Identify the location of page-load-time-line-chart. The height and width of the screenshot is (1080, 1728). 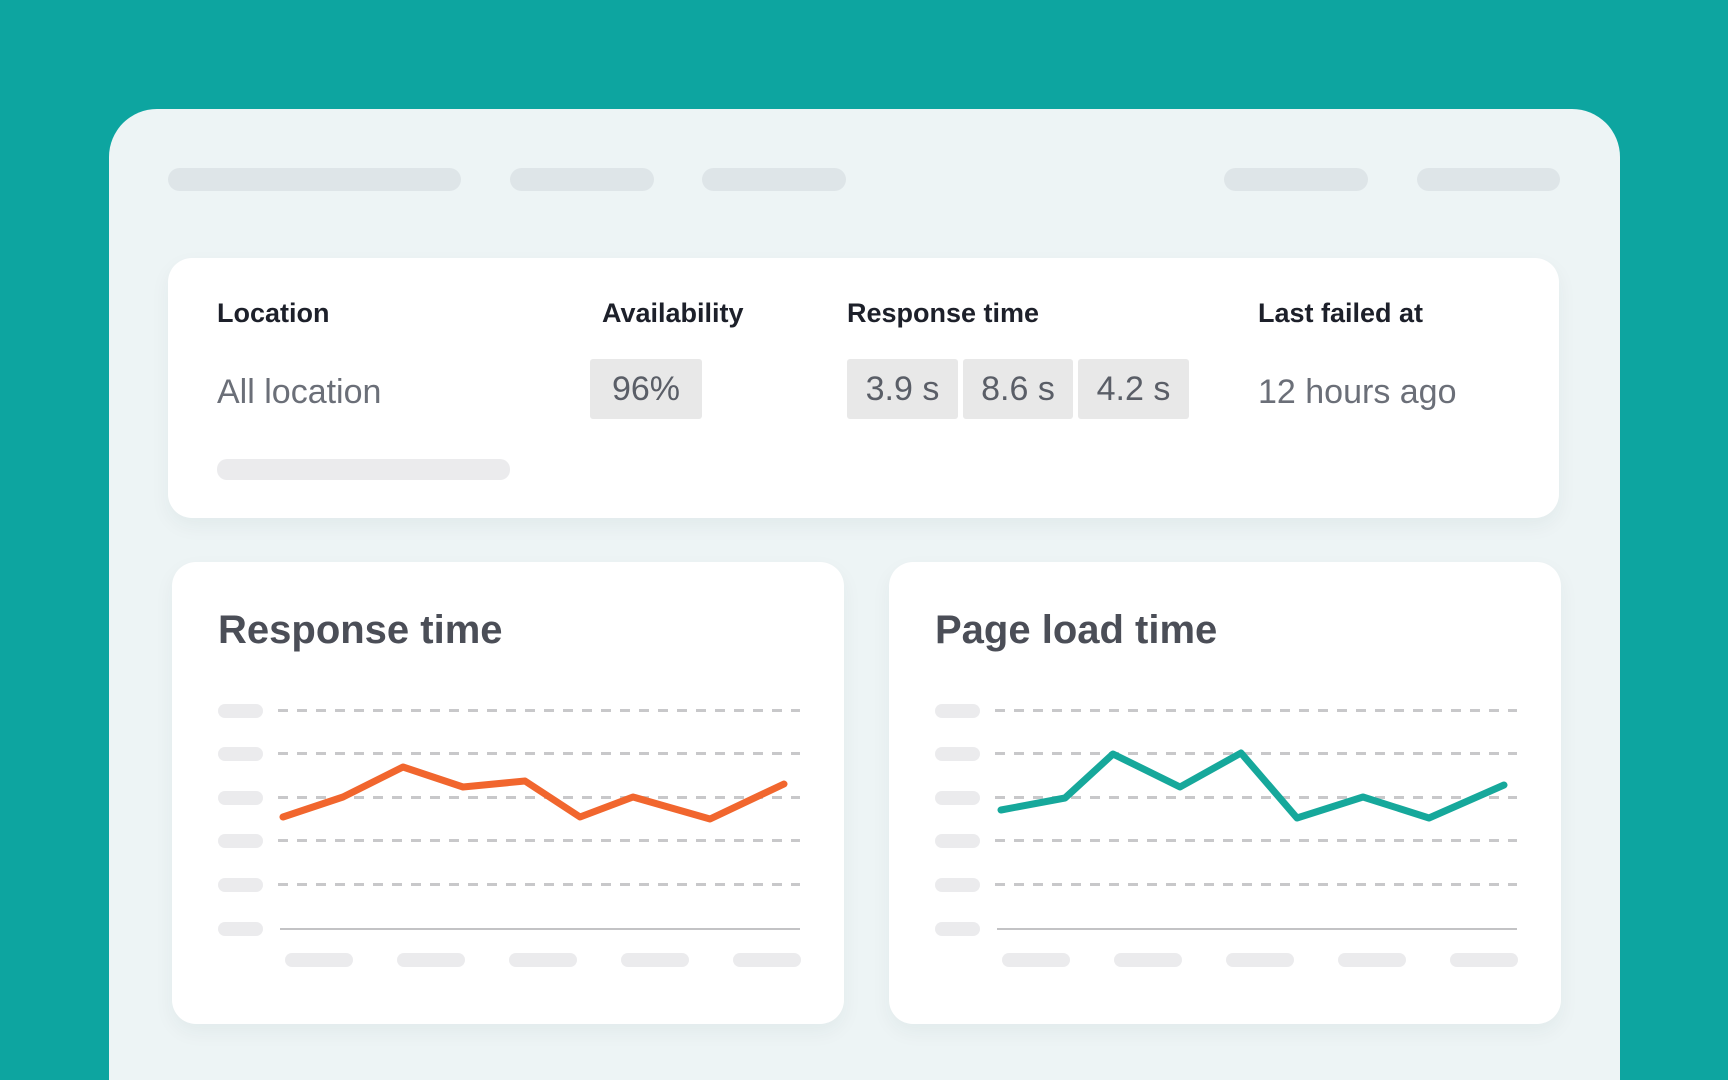
(1252, 785).